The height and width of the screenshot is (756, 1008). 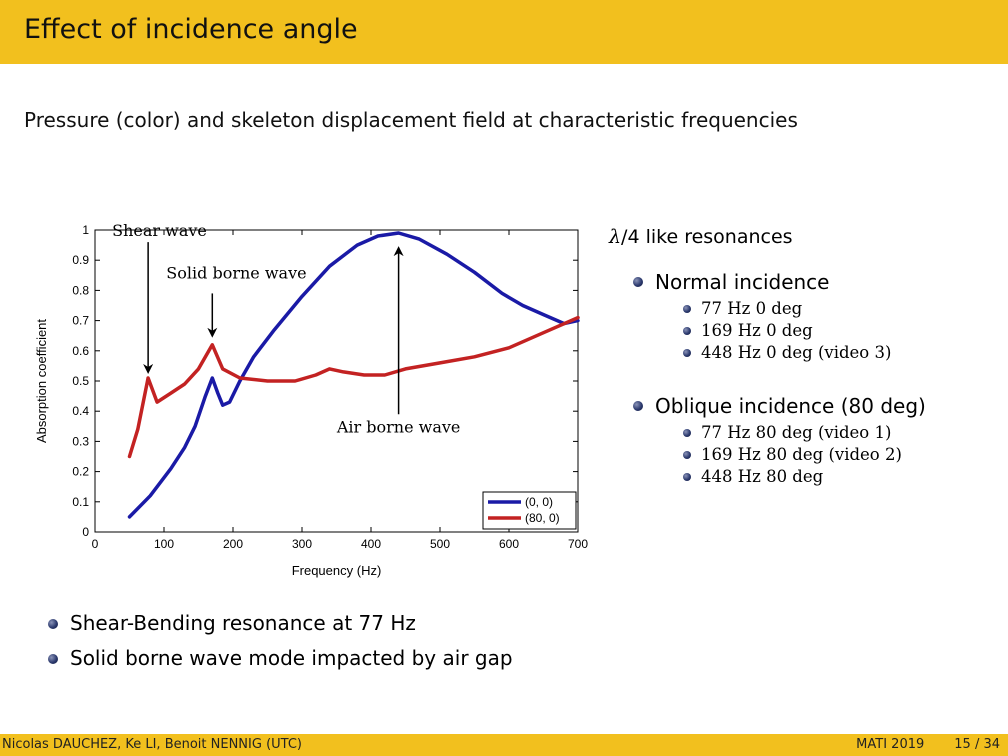 I want to click on list-item-text: 448 Hz 0 deg (video 3), so click(x=796, y=352).